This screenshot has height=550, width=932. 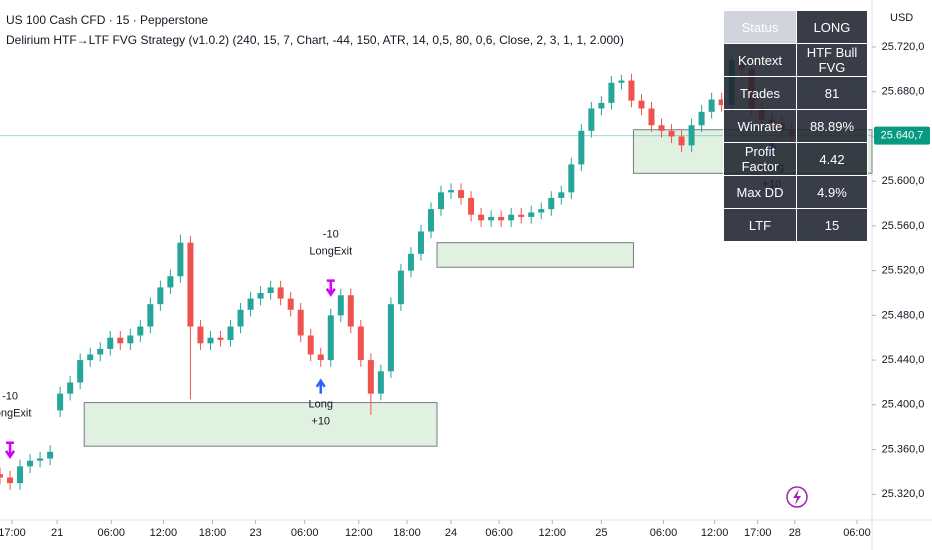 What do you see at coordinates (832, 159) in the screenshot?
I see `stat-value: 4.42` at bounding box center [832, 159].